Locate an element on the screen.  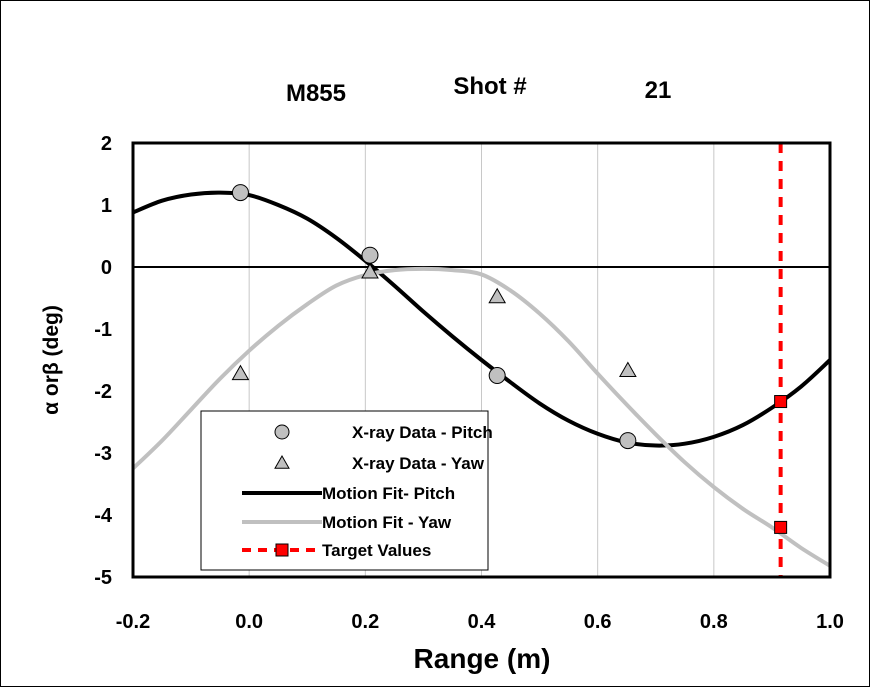
y-tick-label: 1 is located at coordinates (106, 206).